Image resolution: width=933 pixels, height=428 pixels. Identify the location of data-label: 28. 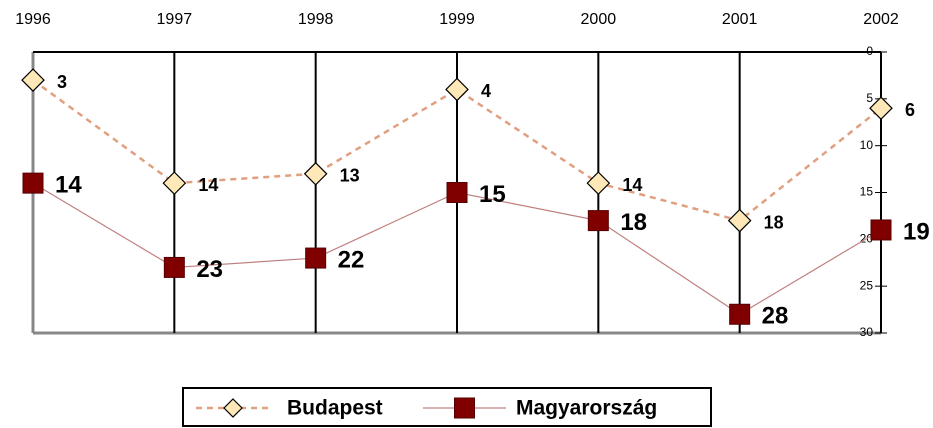
(775, 316).